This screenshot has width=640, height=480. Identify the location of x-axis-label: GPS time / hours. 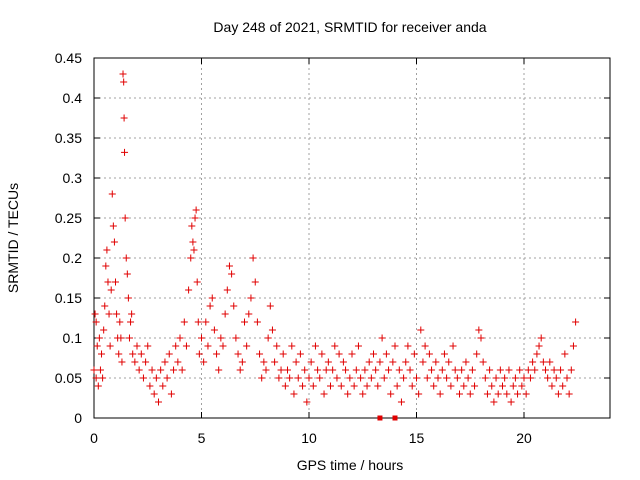
(350, 465).